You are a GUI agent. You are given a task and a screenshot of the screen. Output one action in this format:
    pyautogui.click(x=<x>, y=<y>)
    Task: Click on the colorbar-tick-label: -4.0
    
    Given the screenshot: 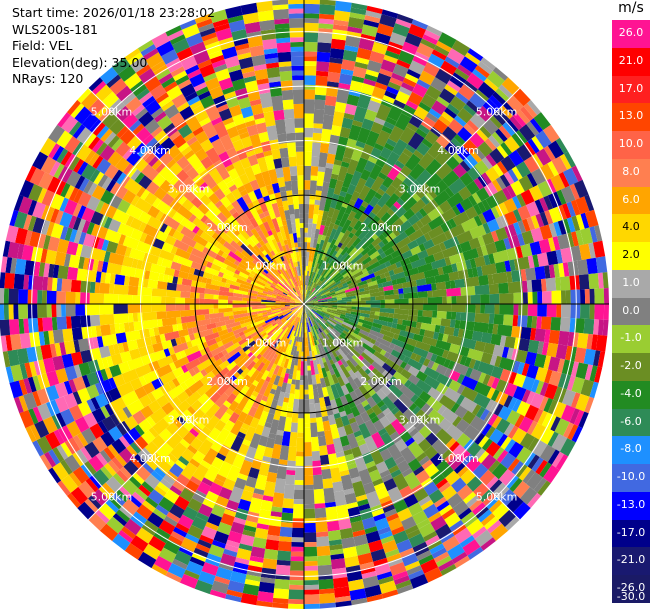 What is the action you would take?
    pyautogui.click(x=631, y=393)
    